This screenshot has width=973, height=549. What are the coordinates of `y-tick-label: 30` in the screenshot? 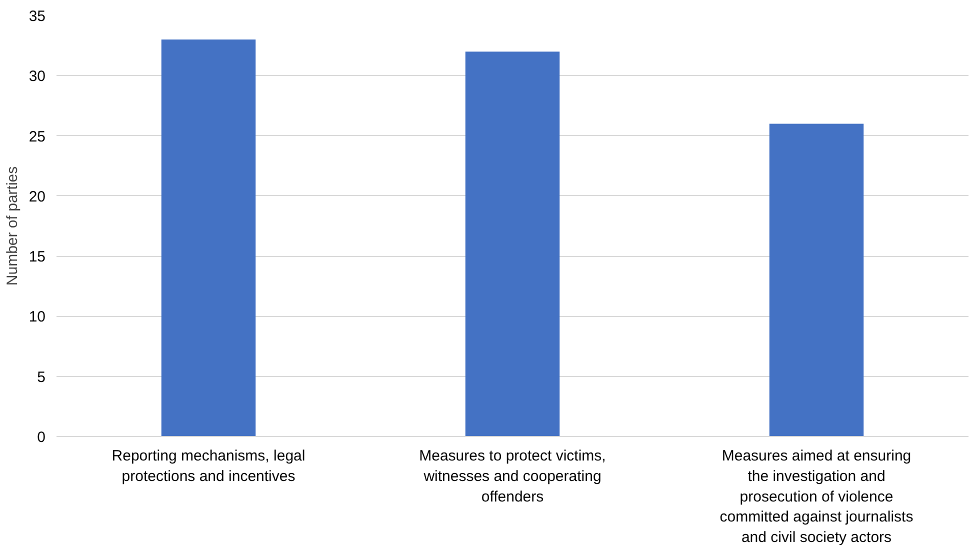 It's located at (37, 77).